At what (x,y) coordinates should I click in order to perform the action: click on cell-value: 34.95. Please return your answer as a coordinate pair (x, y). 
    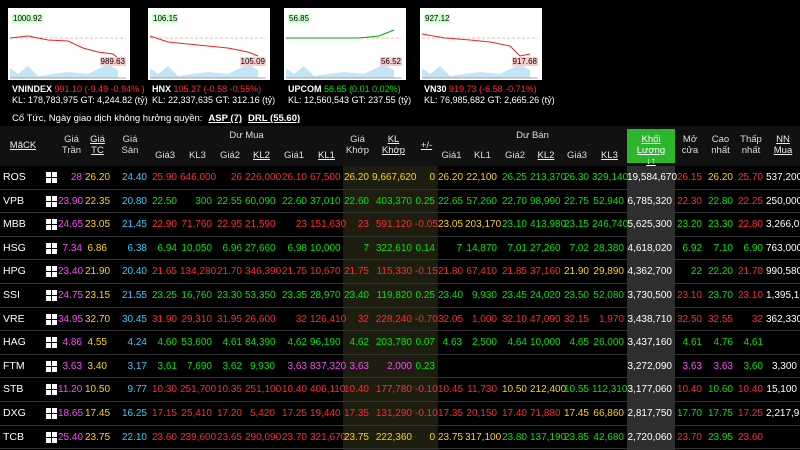
    Looking at the image, I should click on (71, 319).